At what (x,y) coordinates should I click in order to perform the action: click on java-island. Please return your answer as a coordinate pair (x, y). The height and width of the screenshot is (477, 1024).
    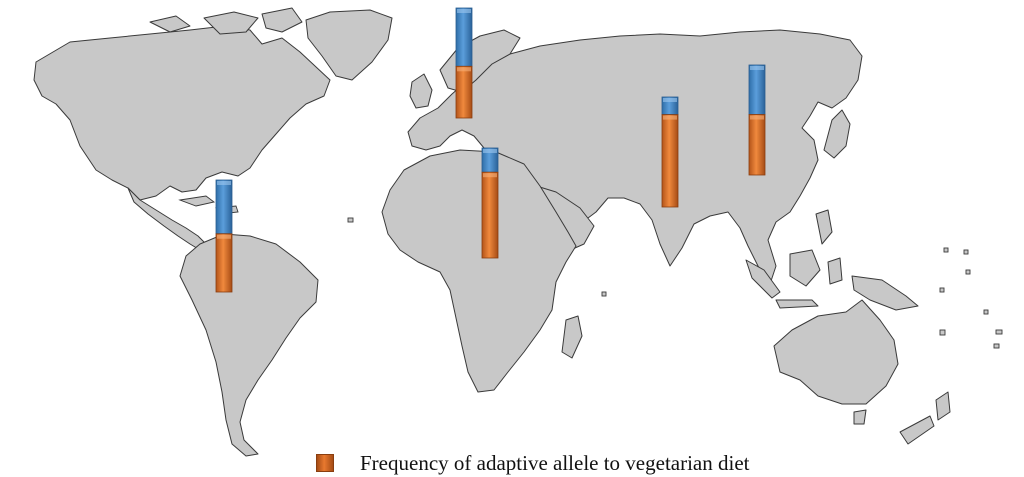
    Looking at the image, I should click on (797, 304).